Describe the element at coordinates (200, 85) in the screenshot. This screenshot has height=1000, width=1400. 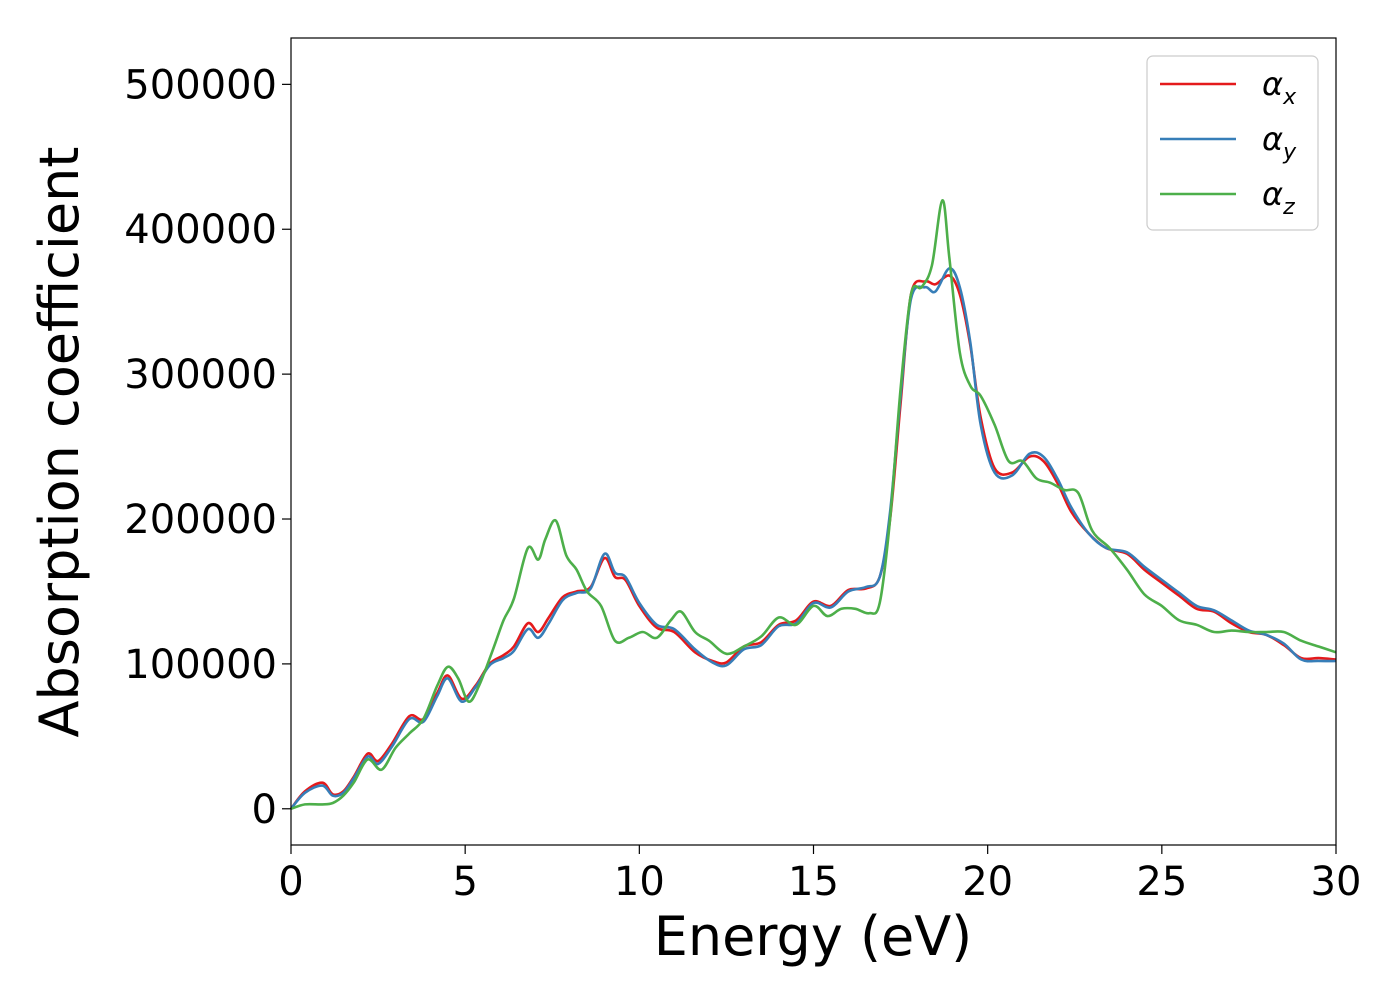
I see `y-tick-label: 500000` at that location.